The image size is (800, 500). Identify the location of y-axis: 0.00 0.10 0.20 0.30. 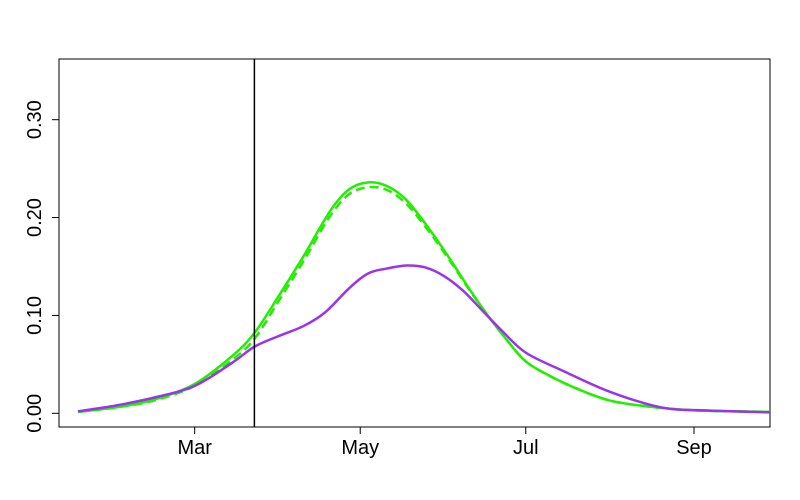
(41, 266).